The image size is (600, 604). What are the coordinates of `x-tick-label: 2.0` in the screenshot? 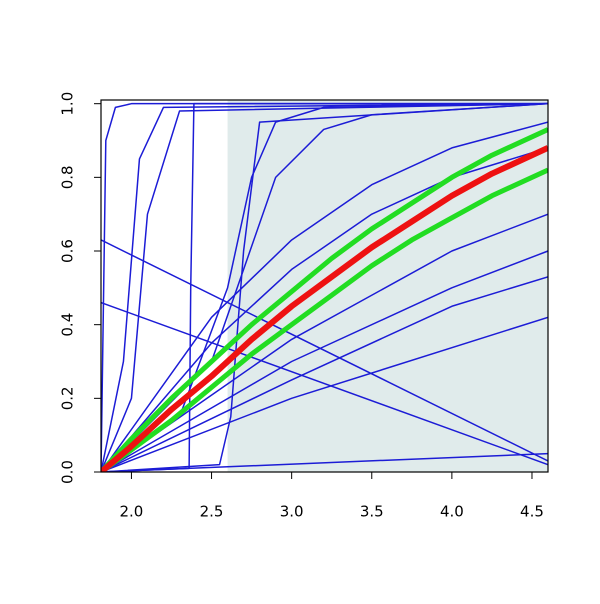 It's located at (132, 512).